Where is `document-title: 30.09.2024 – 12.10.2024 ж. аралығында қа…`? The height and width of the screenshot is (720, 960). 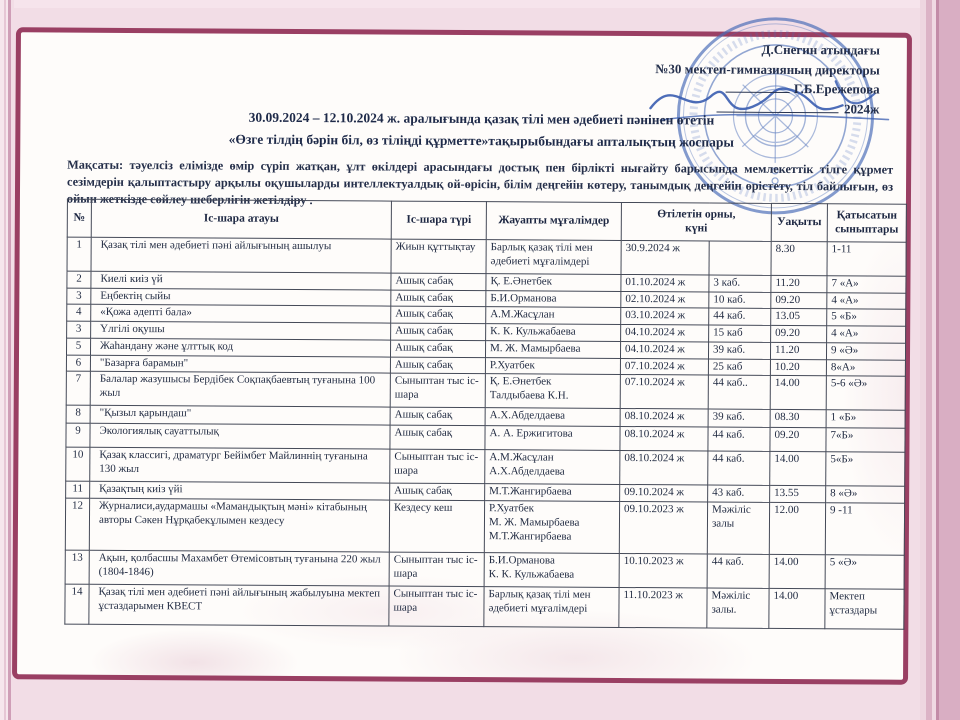 document-title: 30.09.2024 – 12.10.2024 ж. аралығында қа… is located at coordinates (481, 130).